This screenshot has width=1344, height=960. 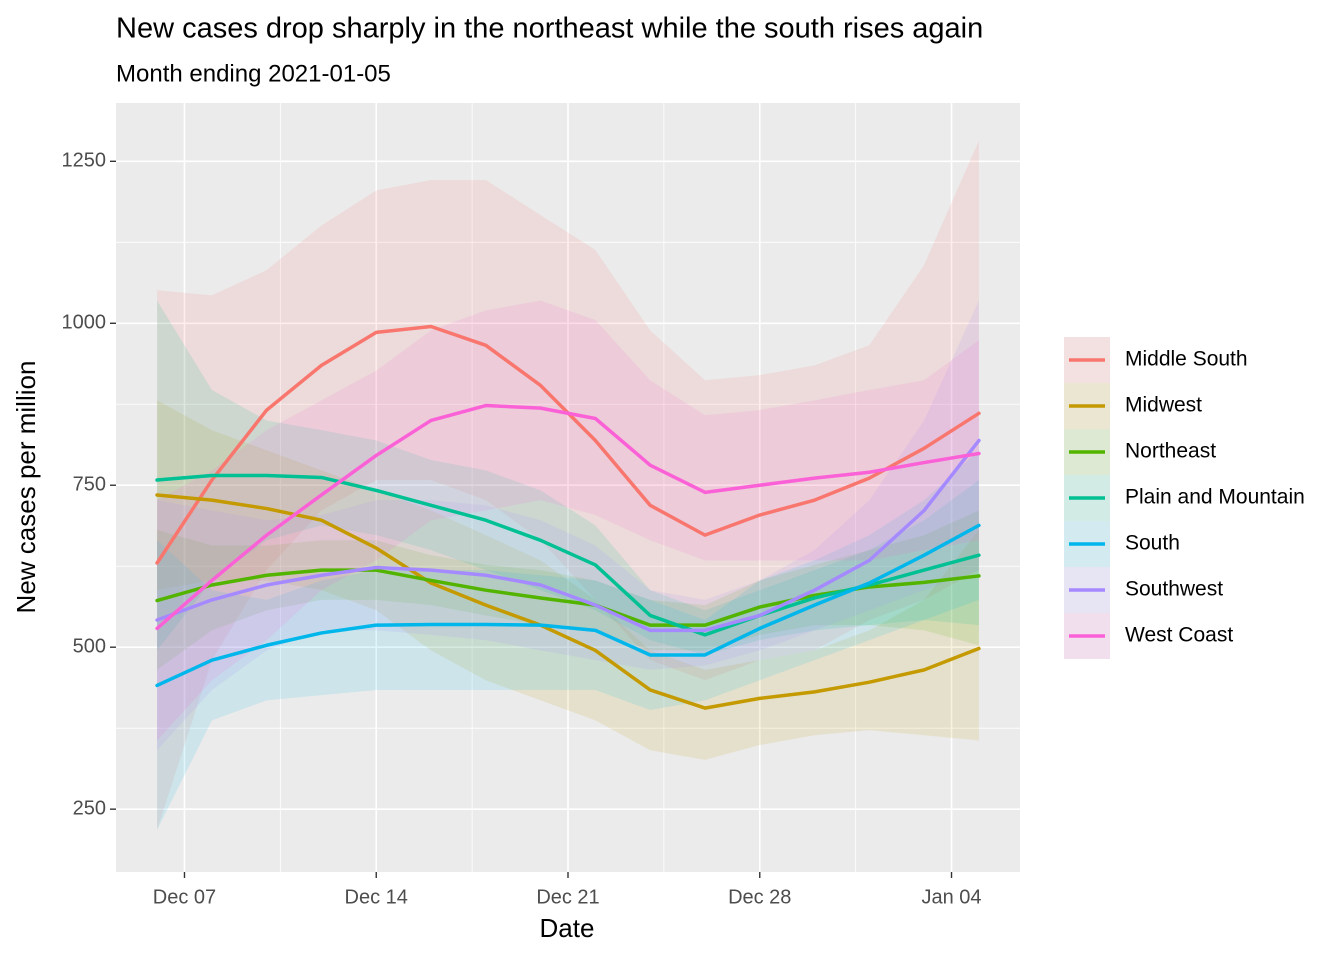 I want to click on legend-label: Northeast, so click(x=1170, y=451).